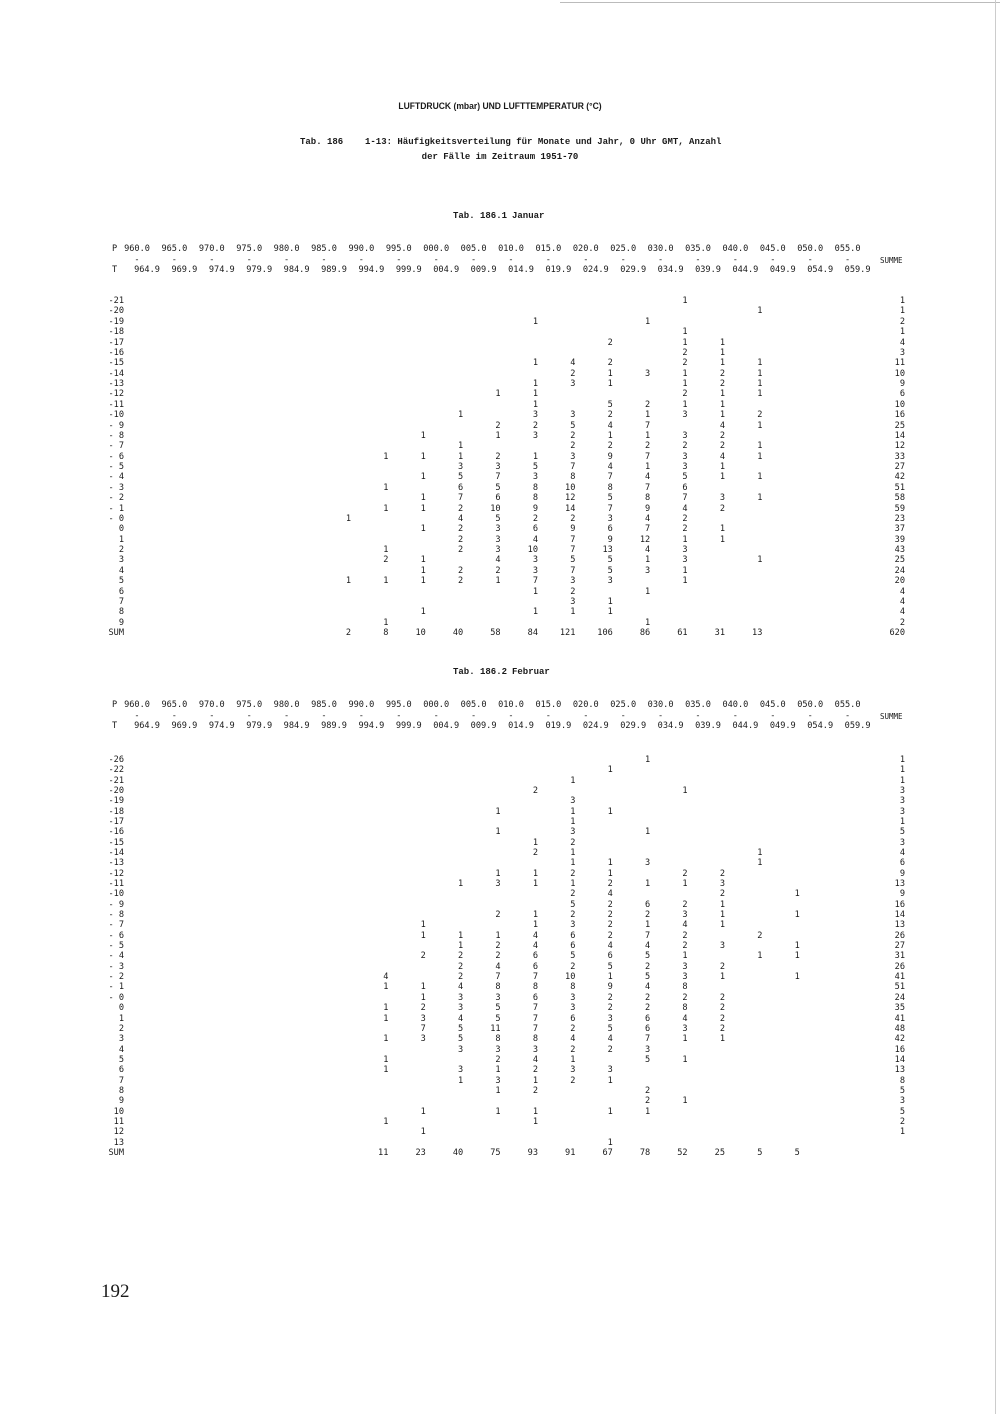  I want to click on row-sum: 41, so click(899, 977).